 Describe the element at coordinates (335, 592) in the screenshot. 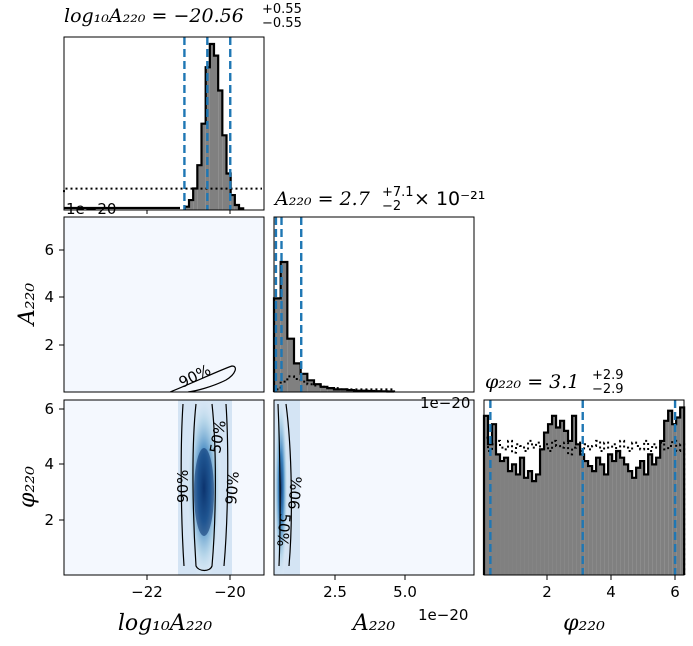

I see `tick-x-amp-0: 2.5` at that location.